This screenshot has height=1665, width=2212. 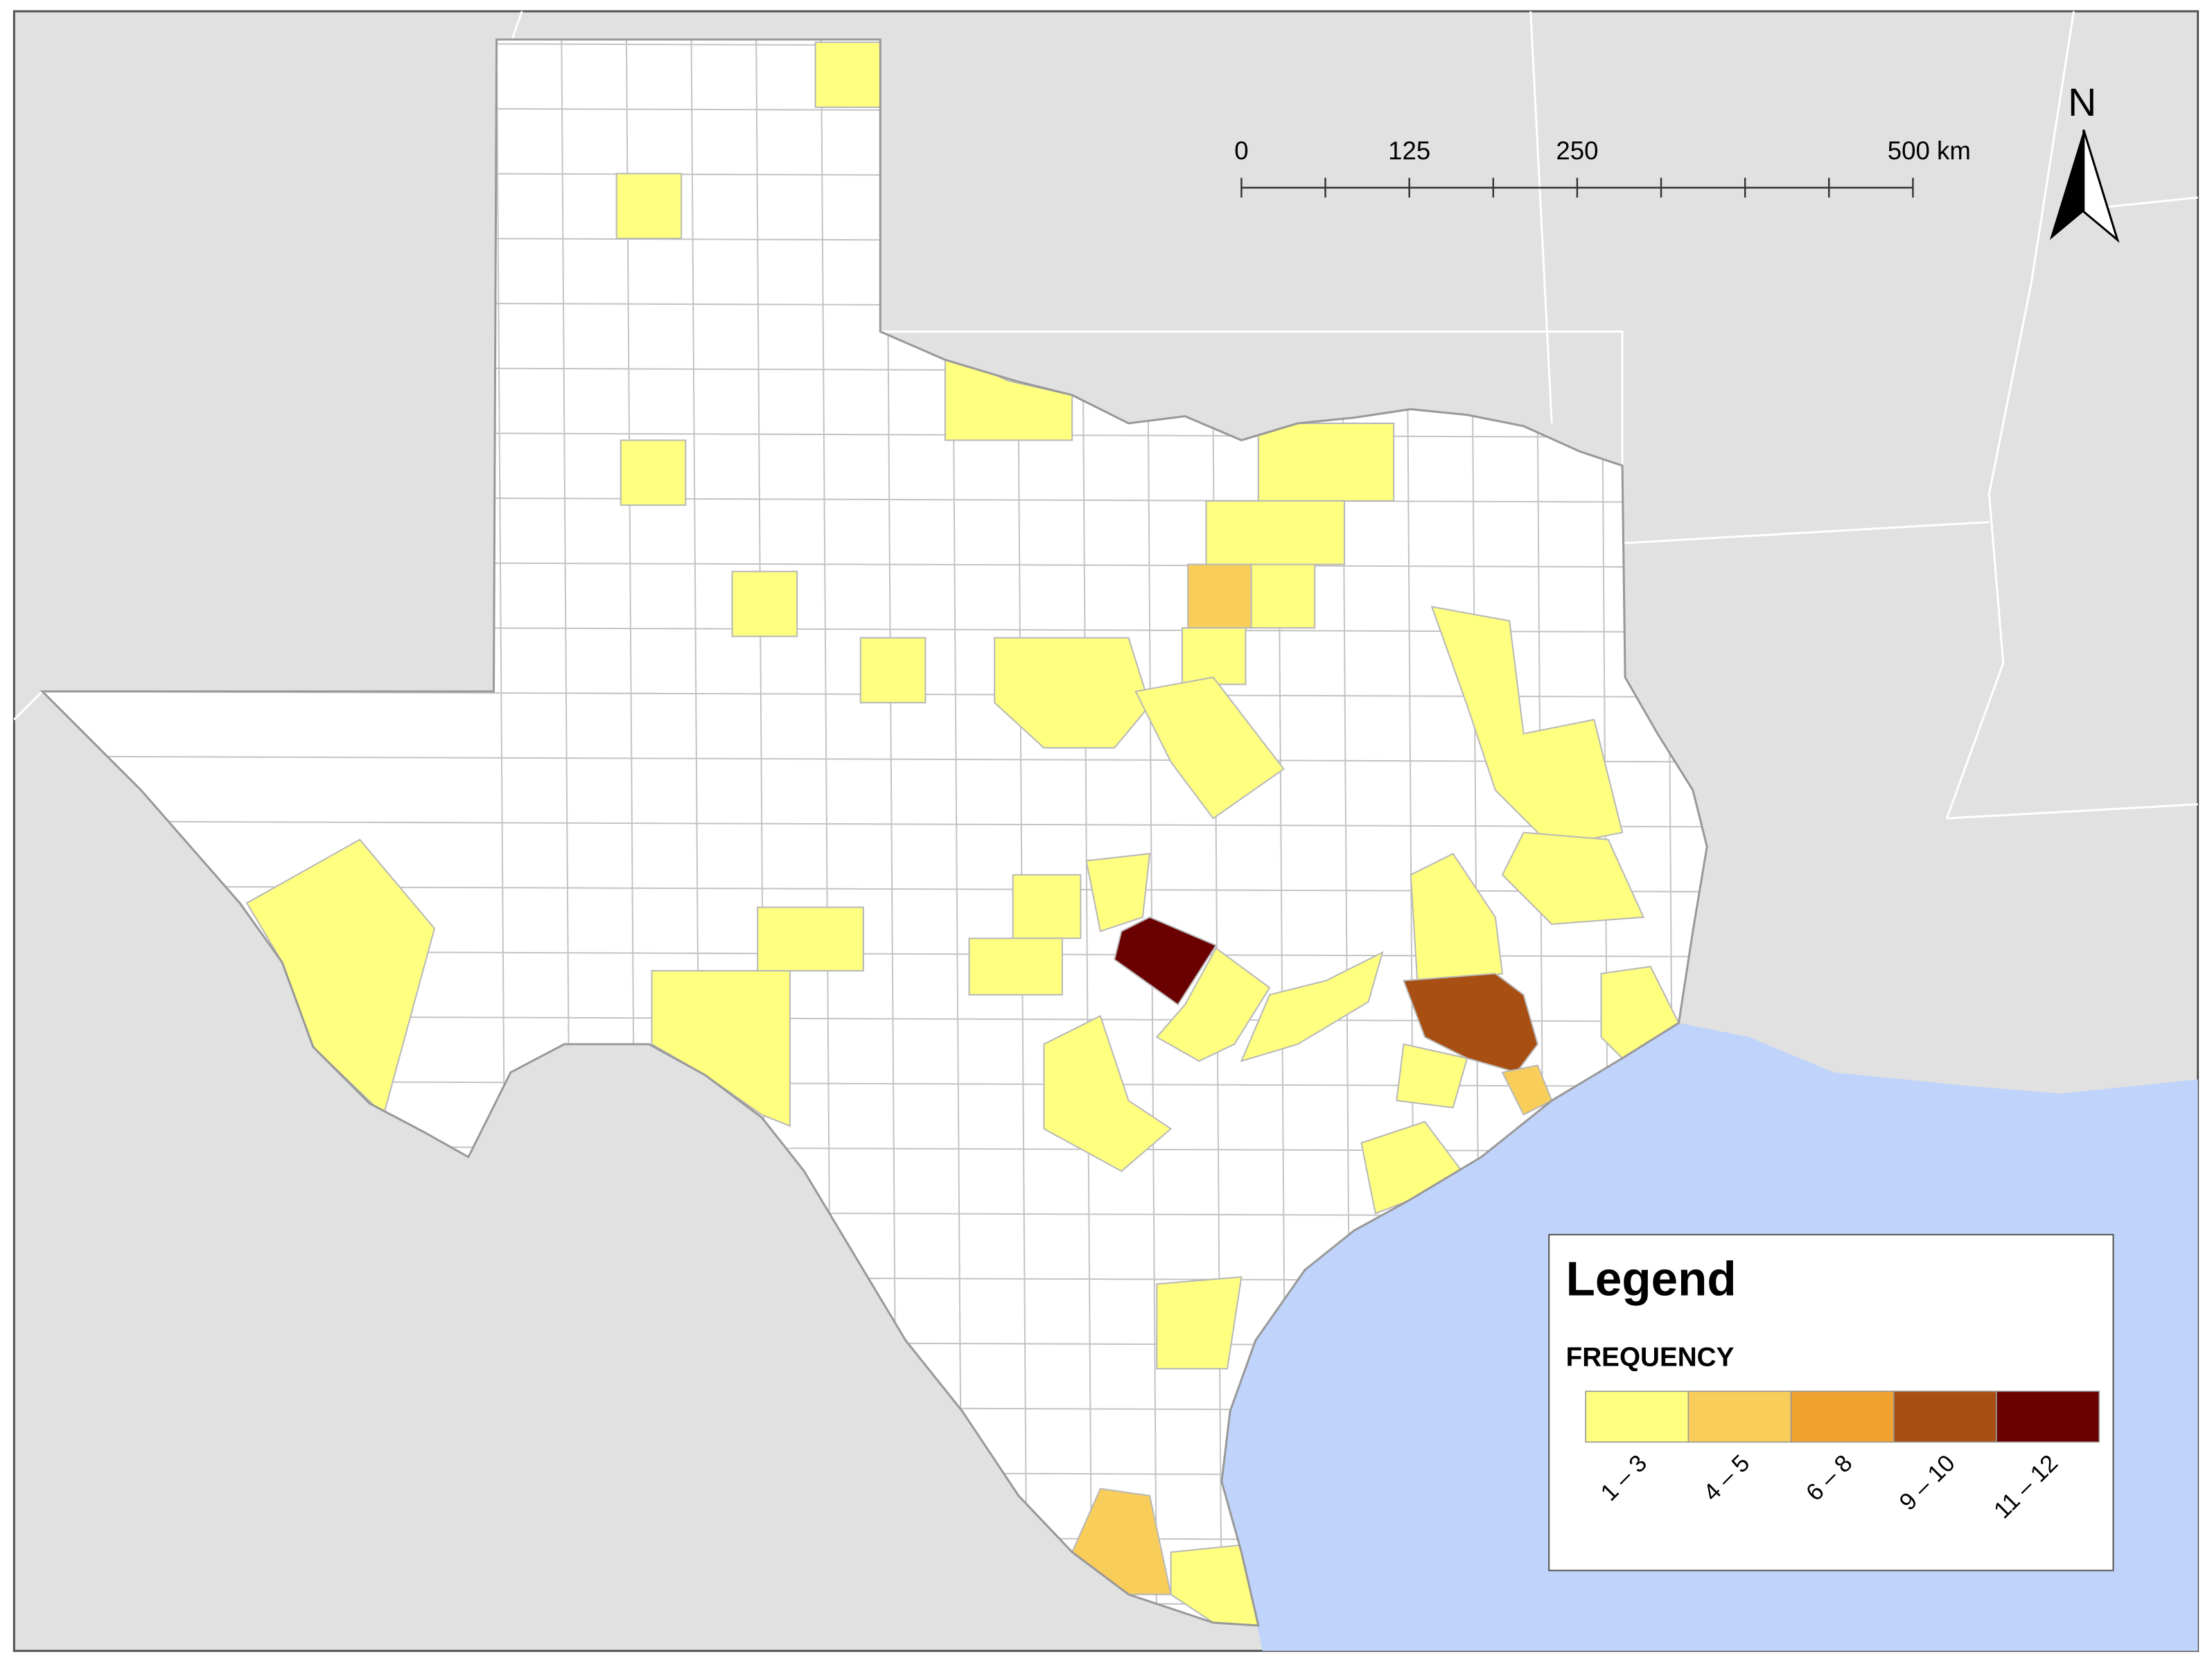 What do you see at coordinates (1929, 150) in the screenshot?
I see `scale-label: 500 km` at bounding box center [1929, 150].